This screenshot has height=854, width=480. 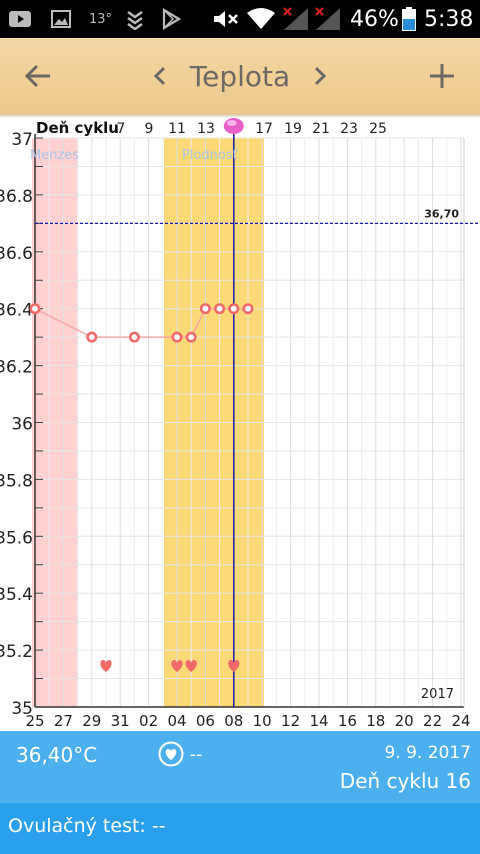 What do you see at coordinates (437, 694) in the screenshot?
I see `year-label: 2017` at bounding box center [437, 694].